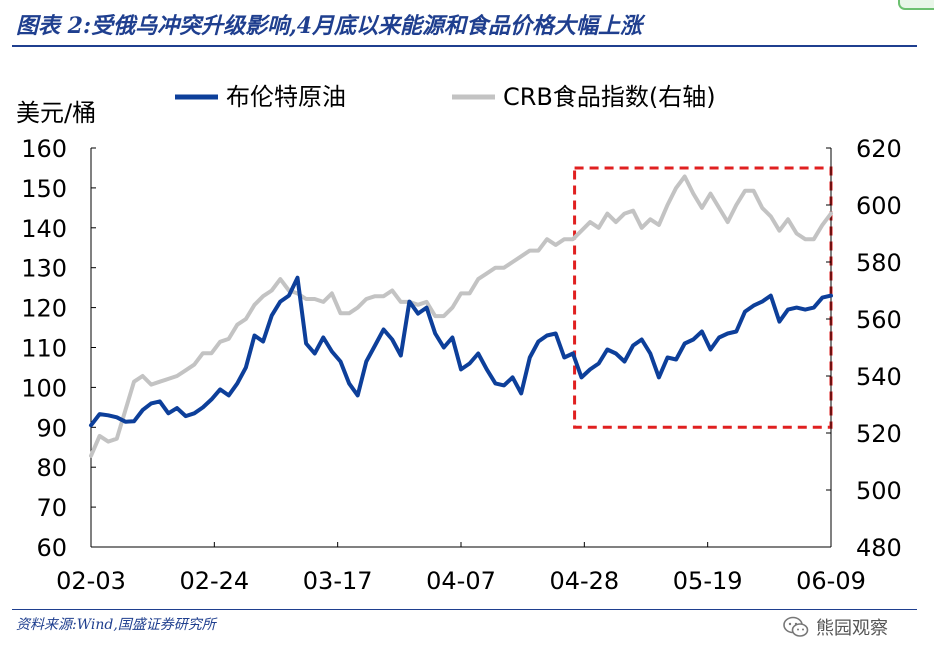 The height and width of the screenshot is (668, 934). What do you see at coordinates (214, 581) in the screenshot?
I see `x-tick-label: 02-24` at bounding box center [214, 581].